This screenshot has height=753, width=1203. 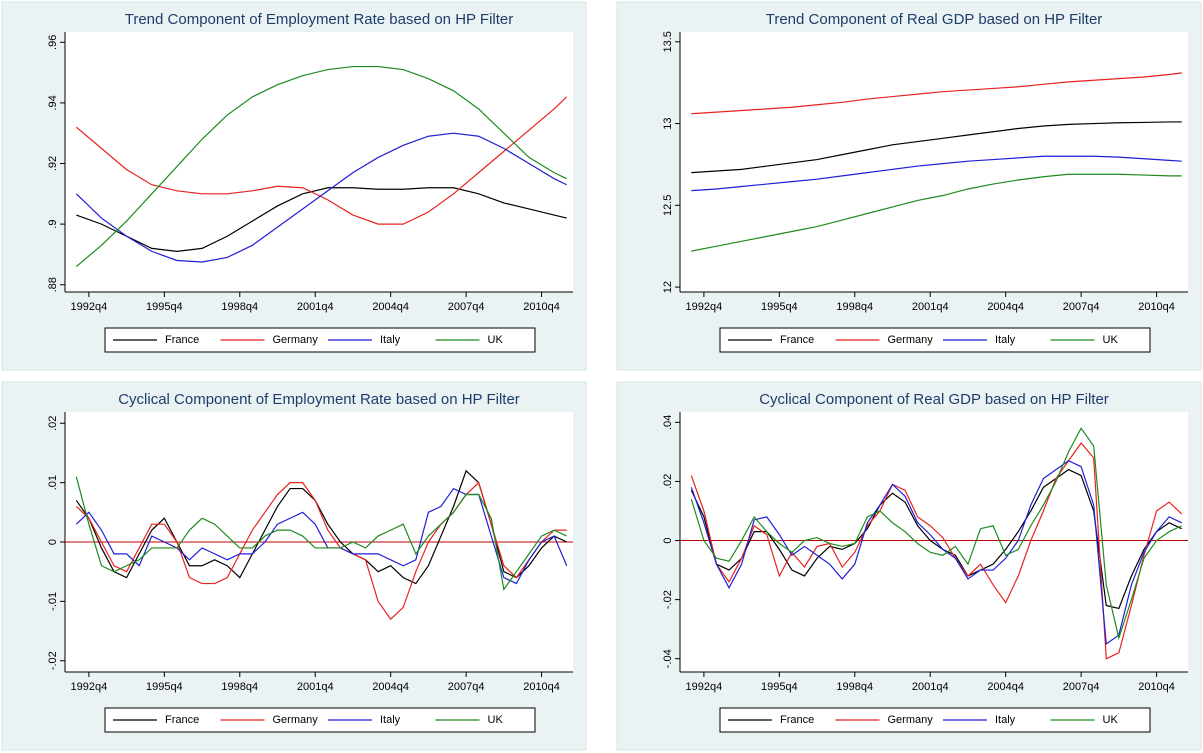 I want to click on y-tick-label: .96, so click(x=53, y=42).